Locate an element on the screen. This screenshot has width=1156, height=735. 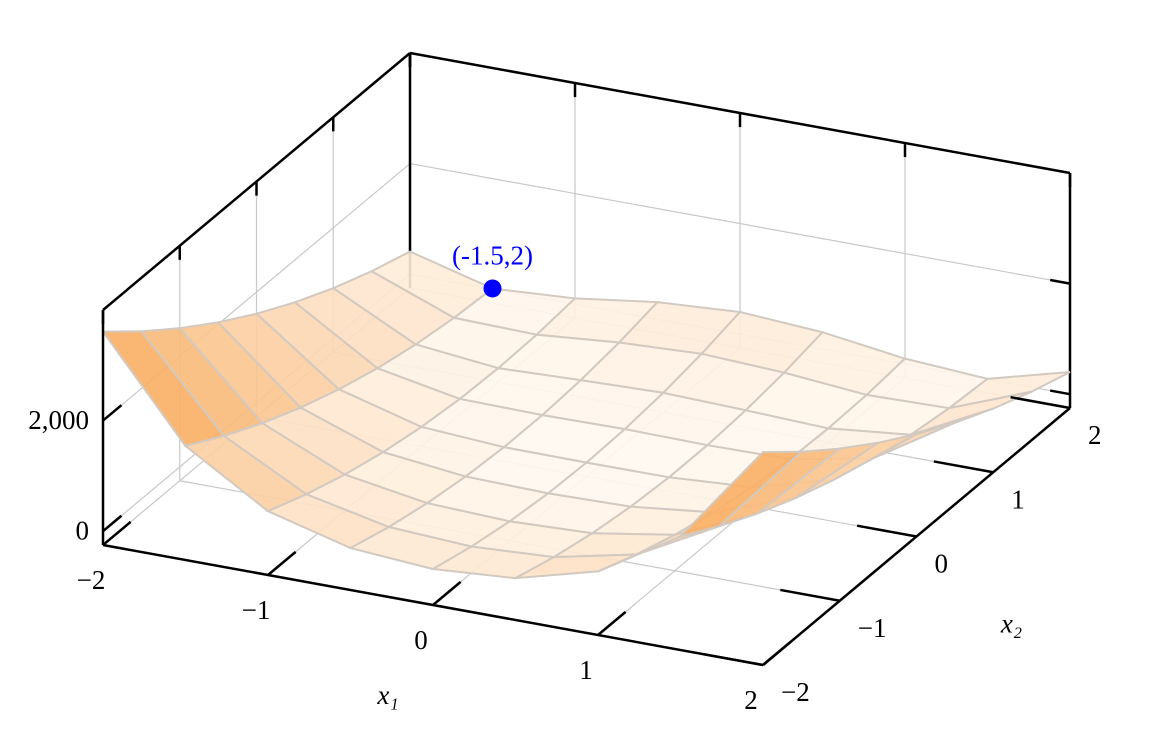
x-tick-label: 1 is located at coordinates (586, 670).